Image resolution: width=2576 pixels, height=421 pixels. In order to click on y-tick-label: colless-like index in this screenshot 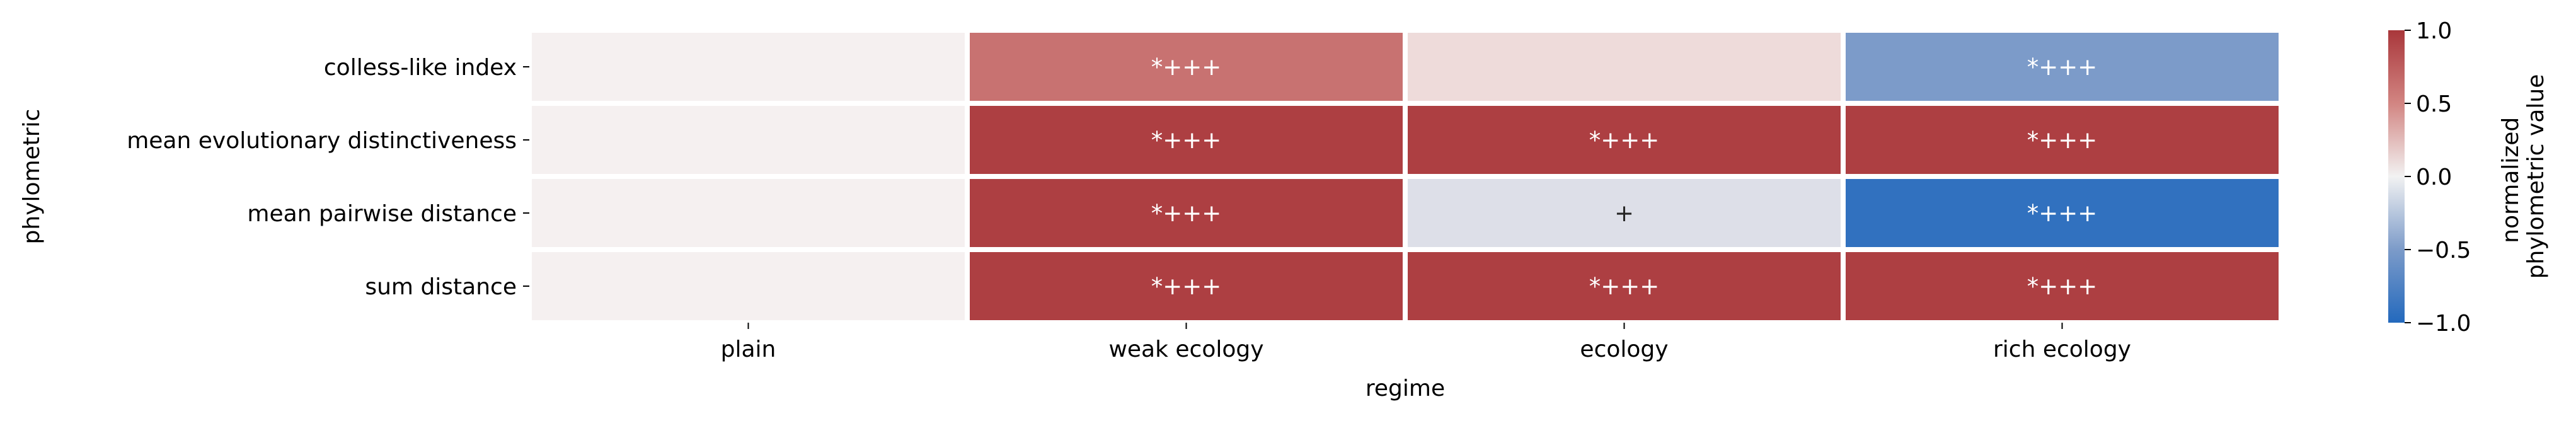, I will do `click(420, 68)`.